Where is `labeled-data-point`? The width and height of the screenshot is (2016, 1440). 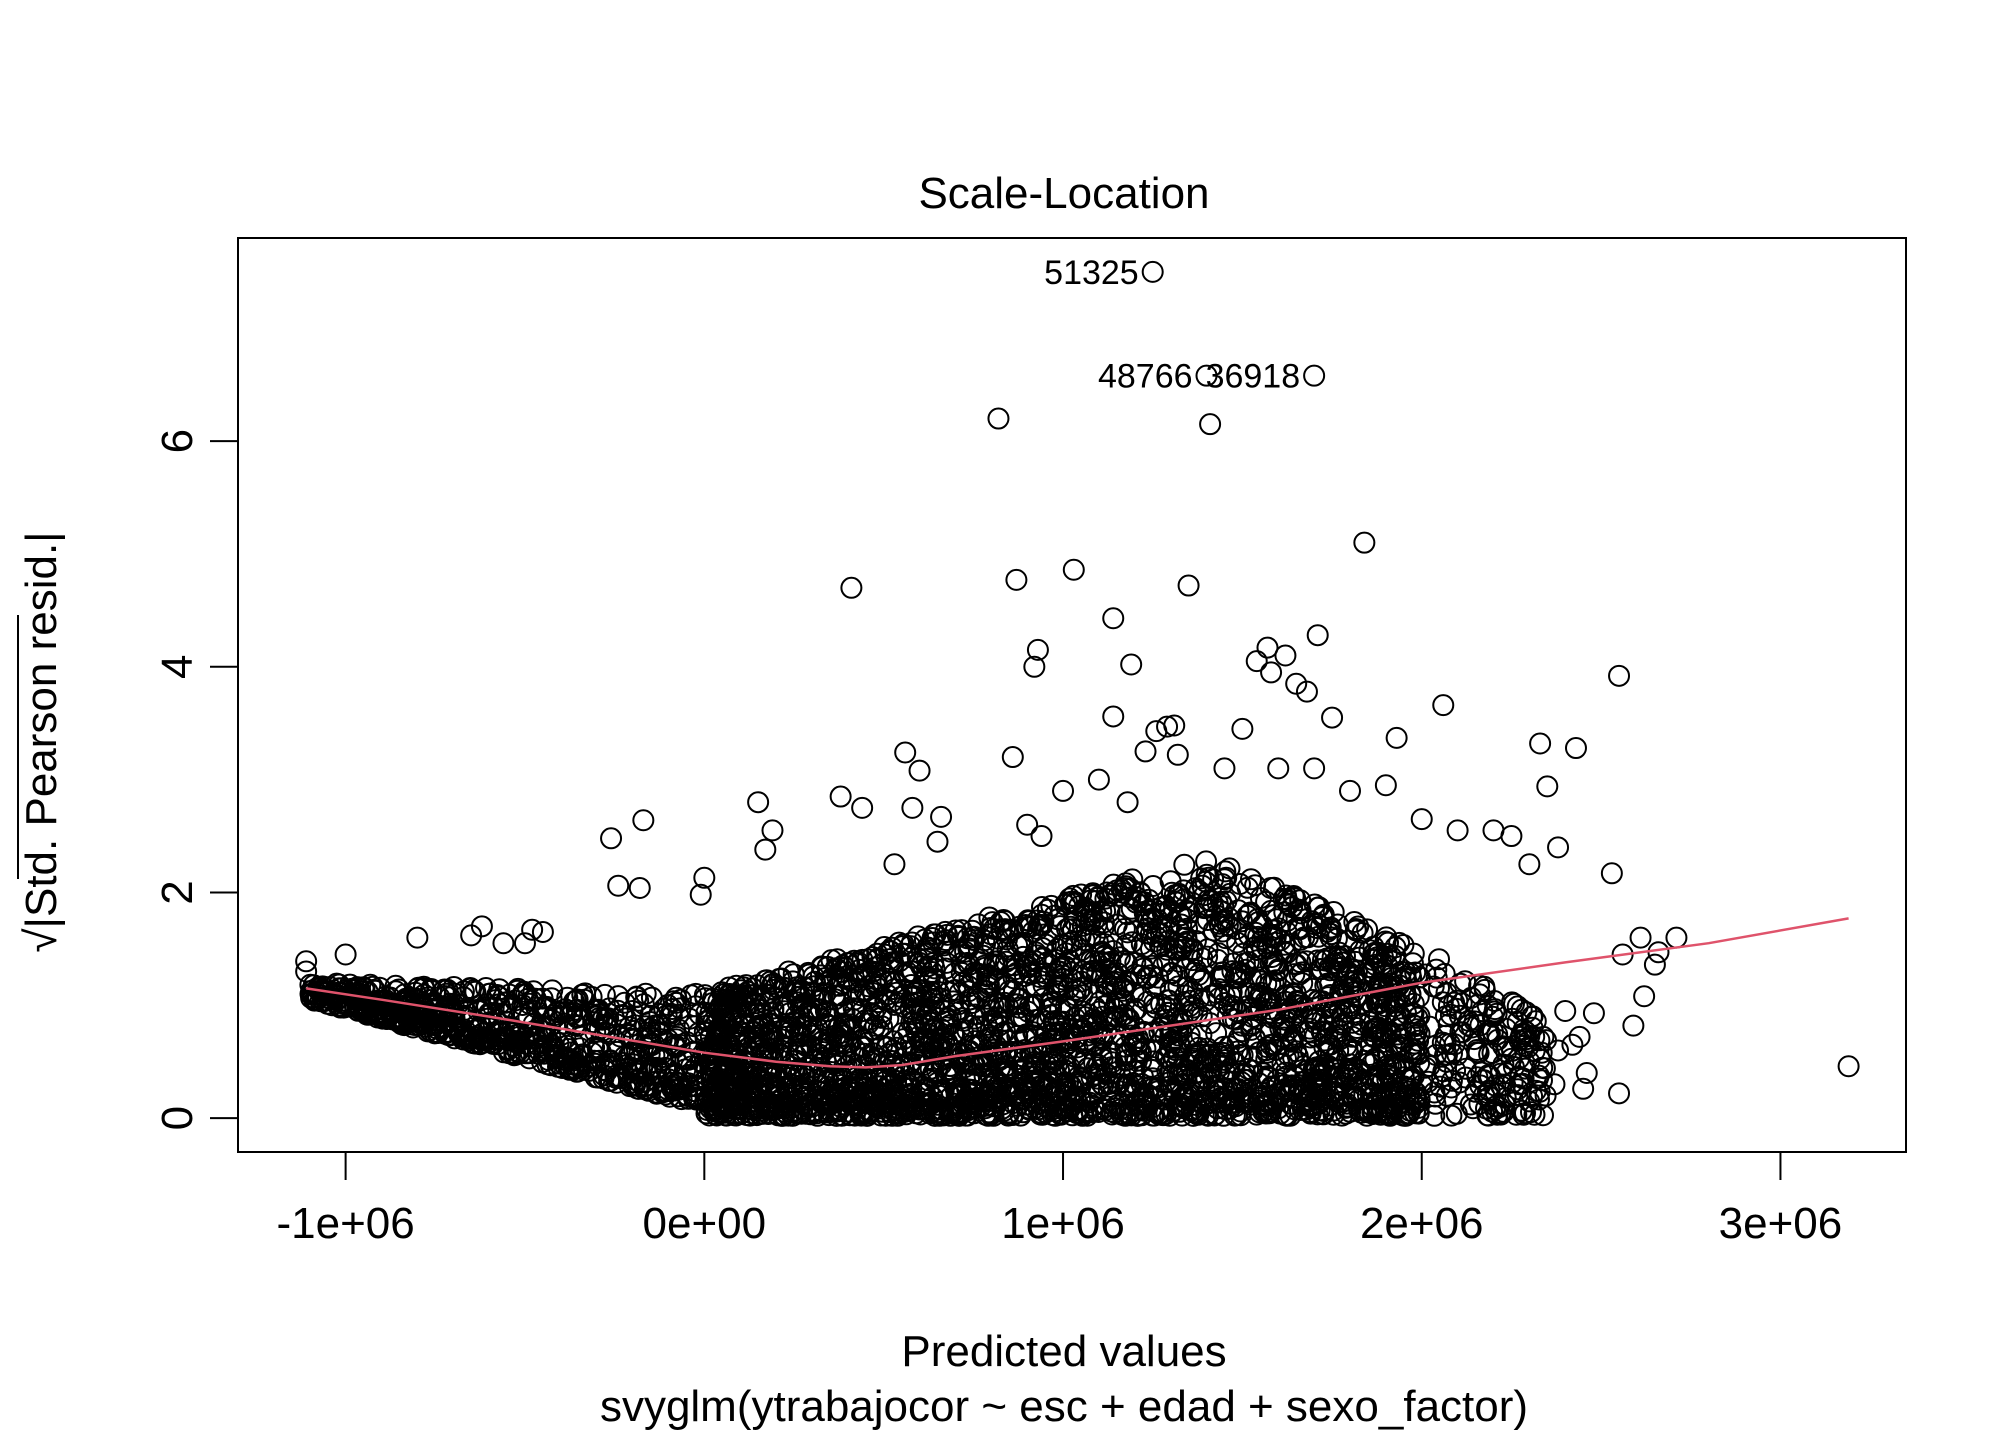 labeled-data-point is located at coordinates (1152, 271).